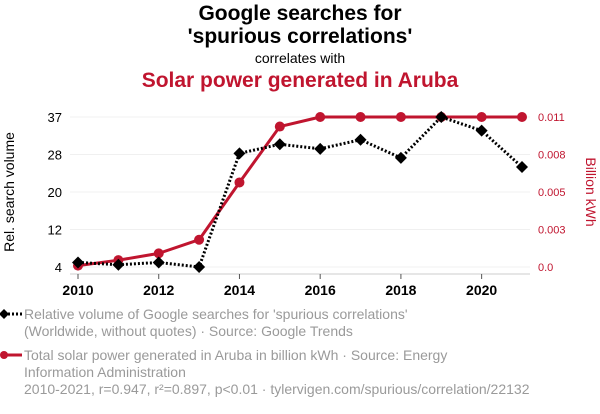 The image size is (600, 414). Describe the element at coordinates (545, 268) in the screenshot. I see `right-axis-tick-label: 0.0` at that location.